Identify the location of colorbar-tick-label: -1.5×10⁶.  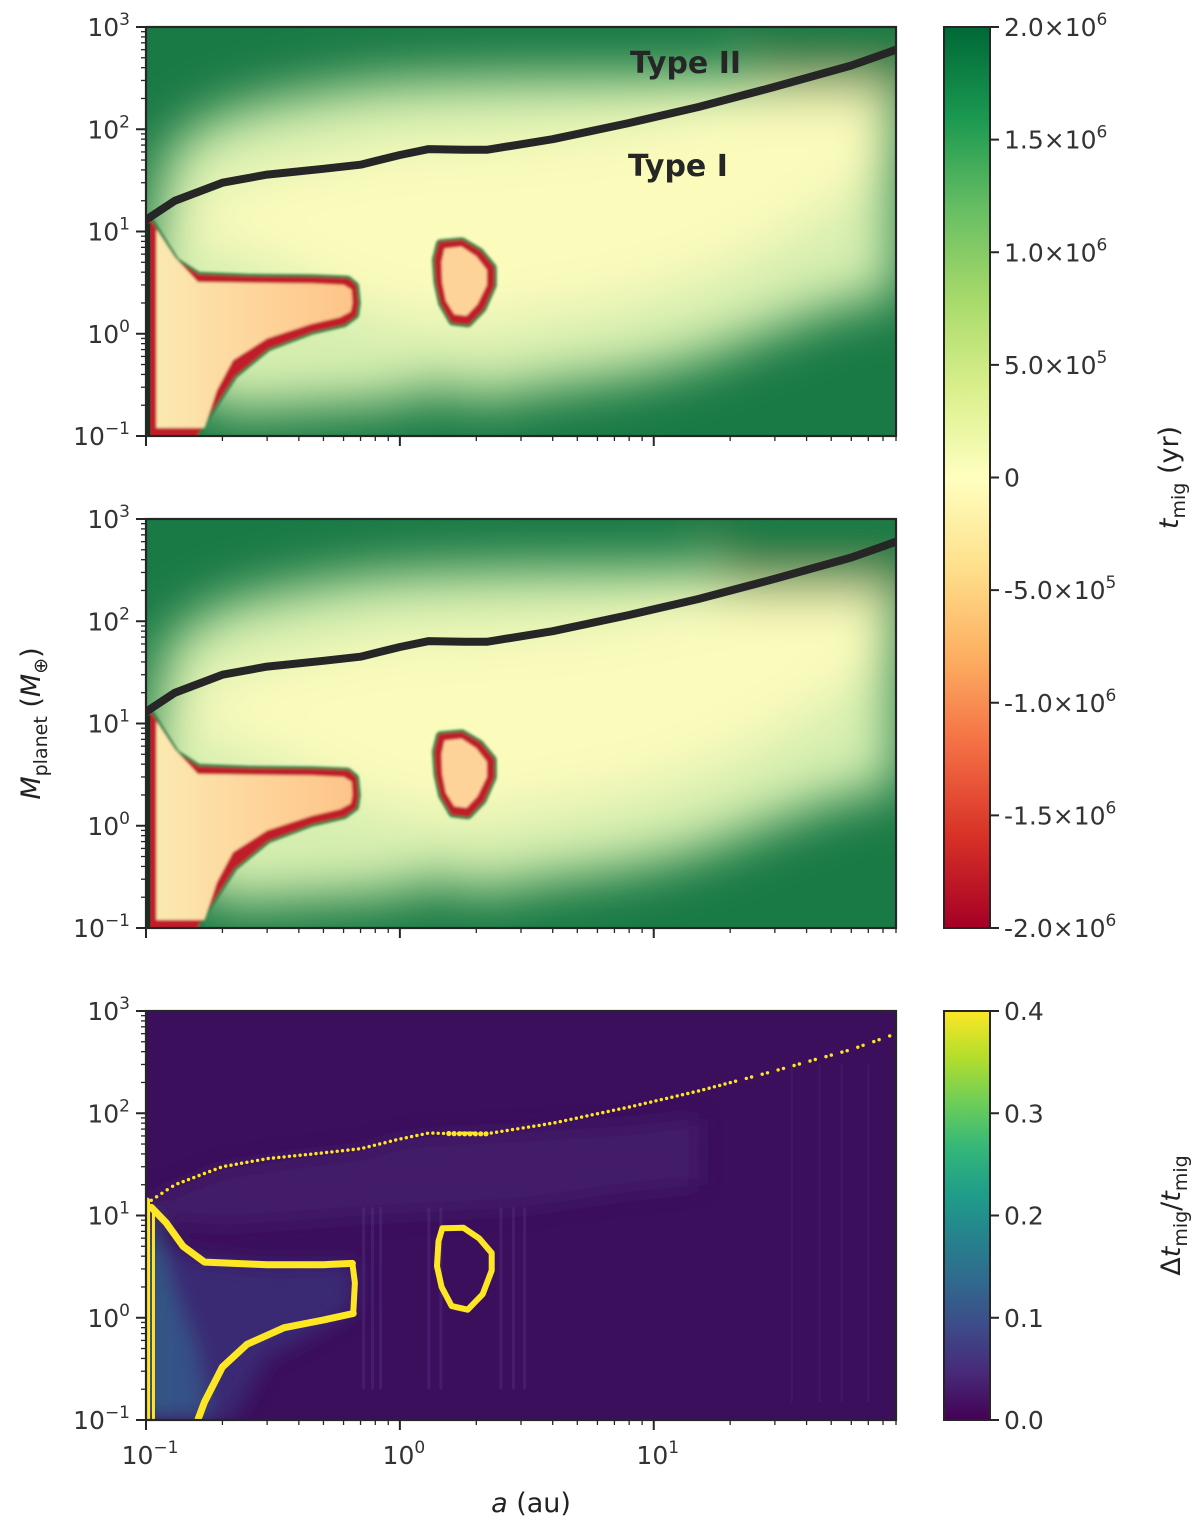
(1060, 814).